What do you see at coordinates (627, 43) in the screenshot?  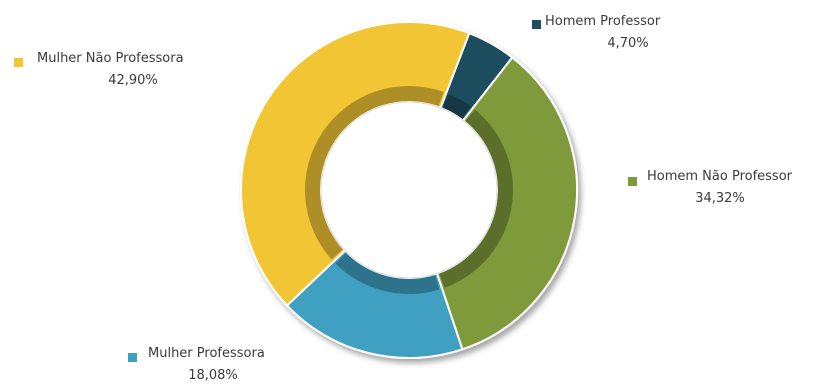 I see `value-label-homem-professor: 4,70%` at bounding box center [627, 43].